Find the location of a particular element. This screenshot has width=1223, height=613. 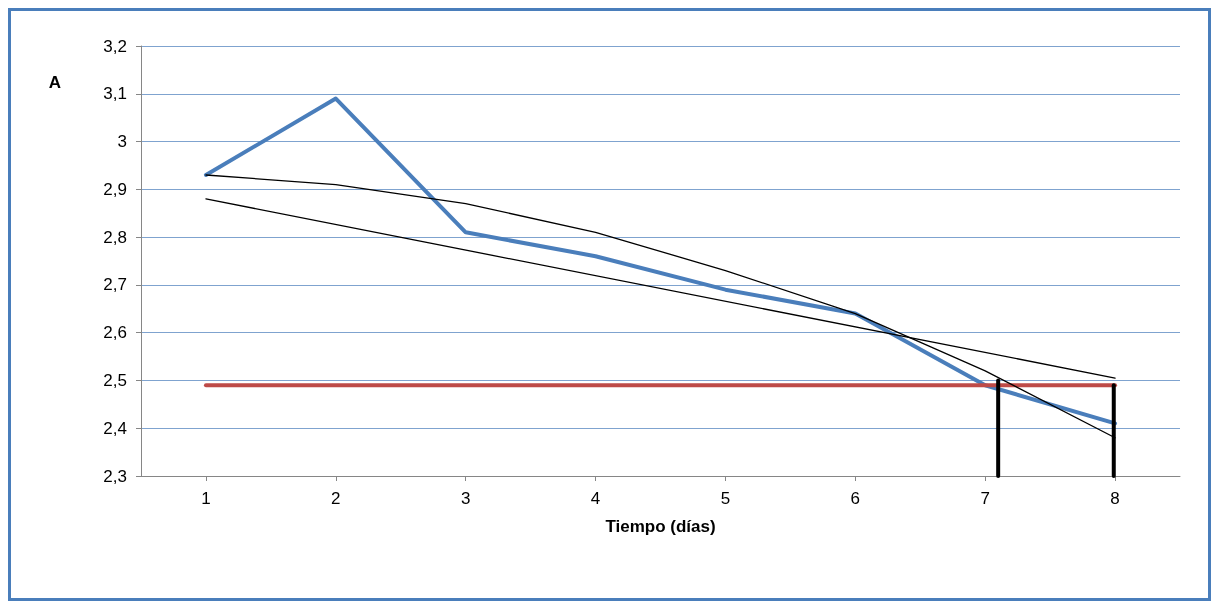

y-tick-label: 3,1 is located at coordinates (115, 94).